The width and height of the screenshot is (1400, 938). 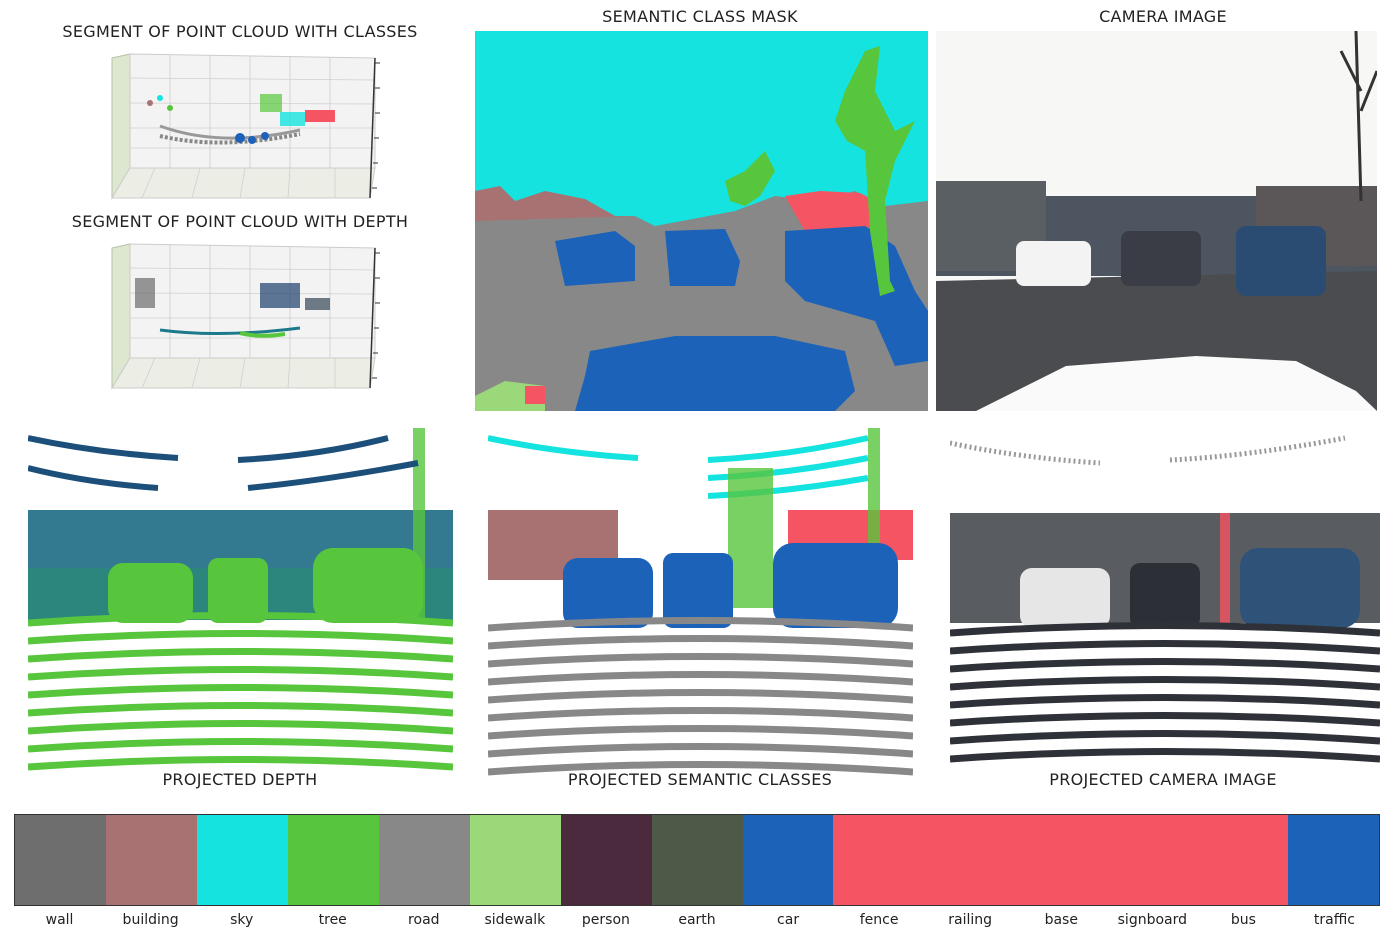 I want to click on title-mask: SEMANTIC CLASS MASK, so click(x=700, y=16).